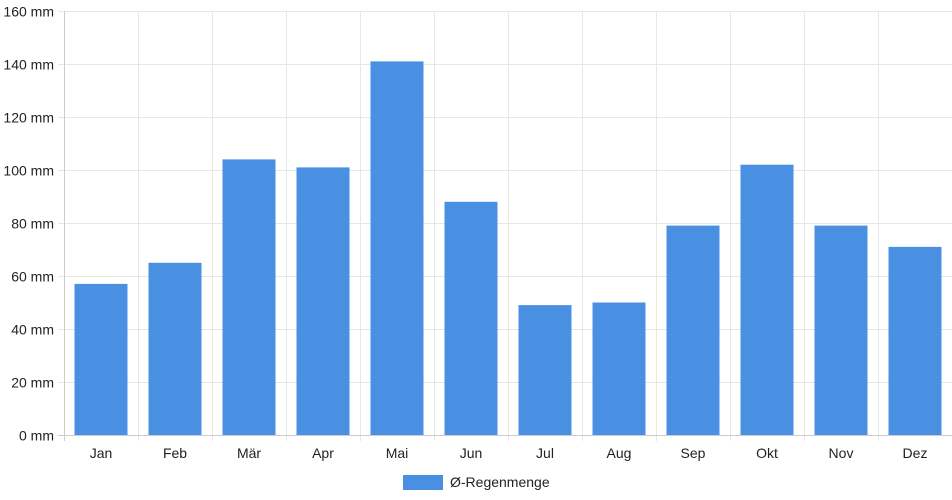  What do you see at coordinates (619, 453) in the screenshot?
I see `x-tick-label: Aug` at bounding box center [619, 453].